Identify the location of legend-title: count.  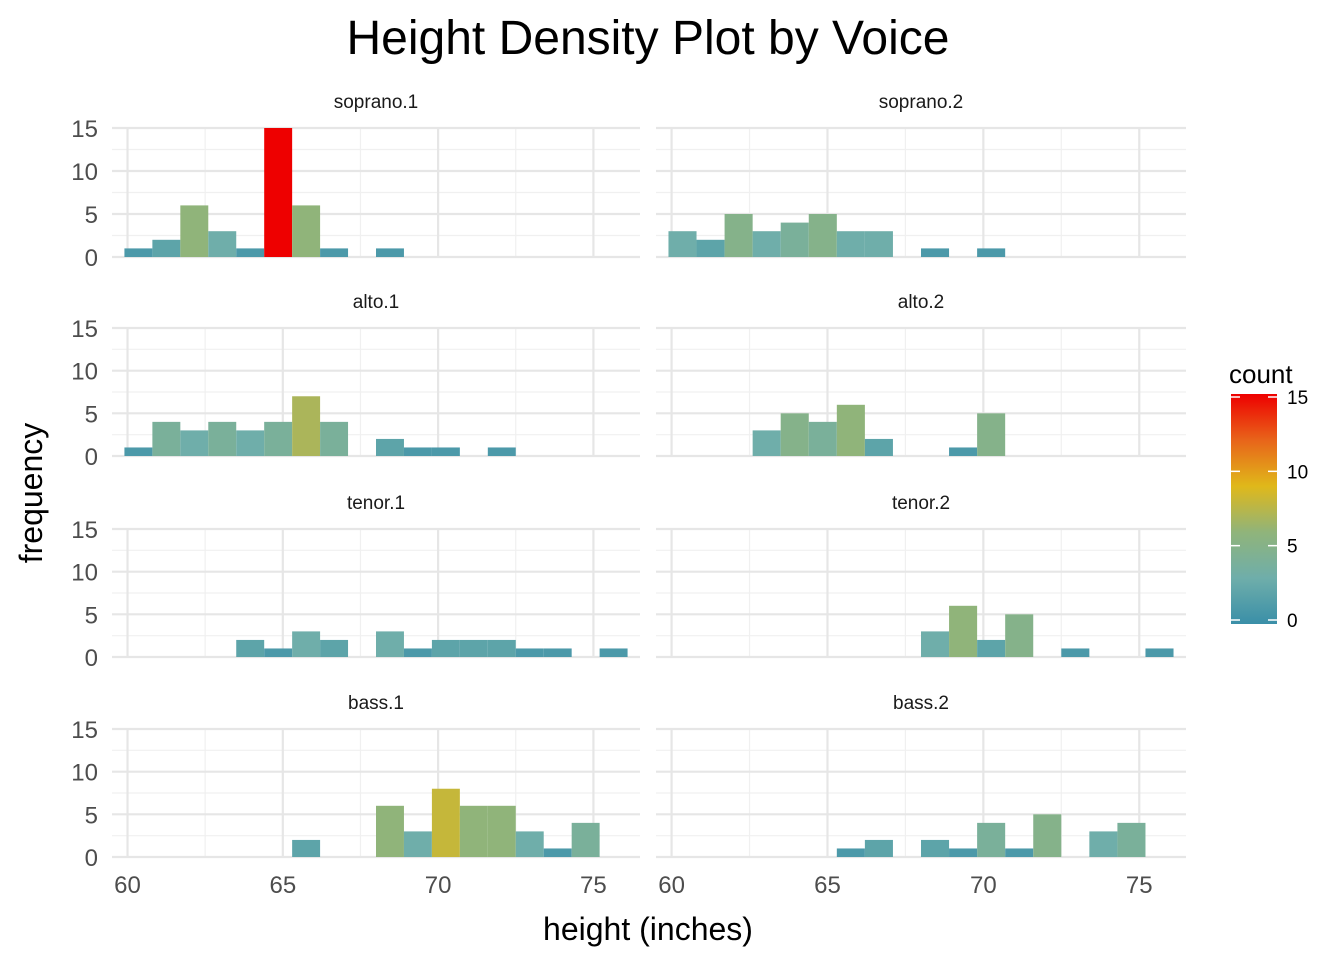
(1261, 374).